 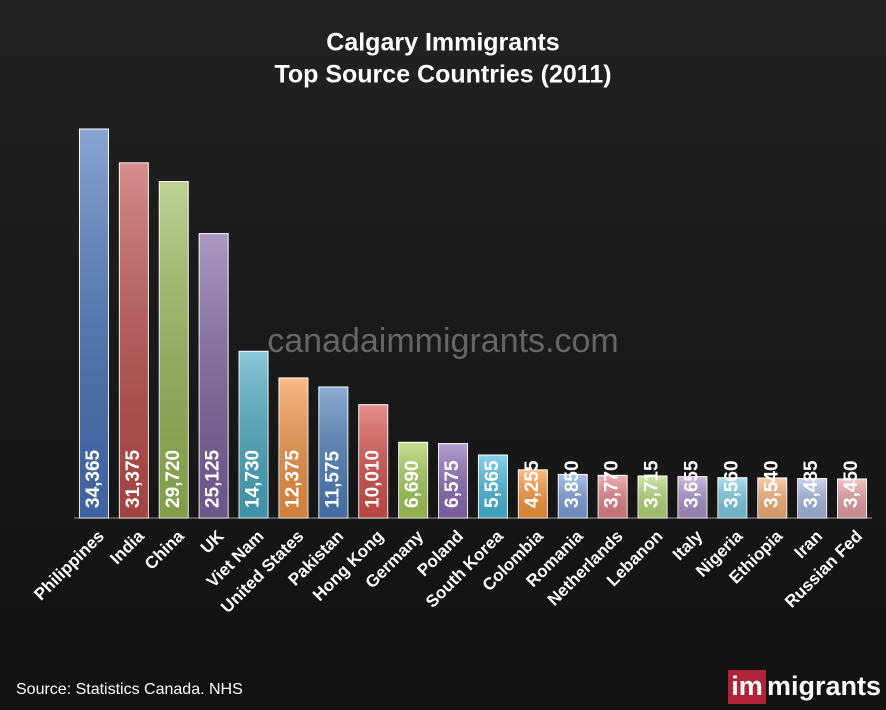 I want to click on value-label: 25,125, so click(x=213, y=478).